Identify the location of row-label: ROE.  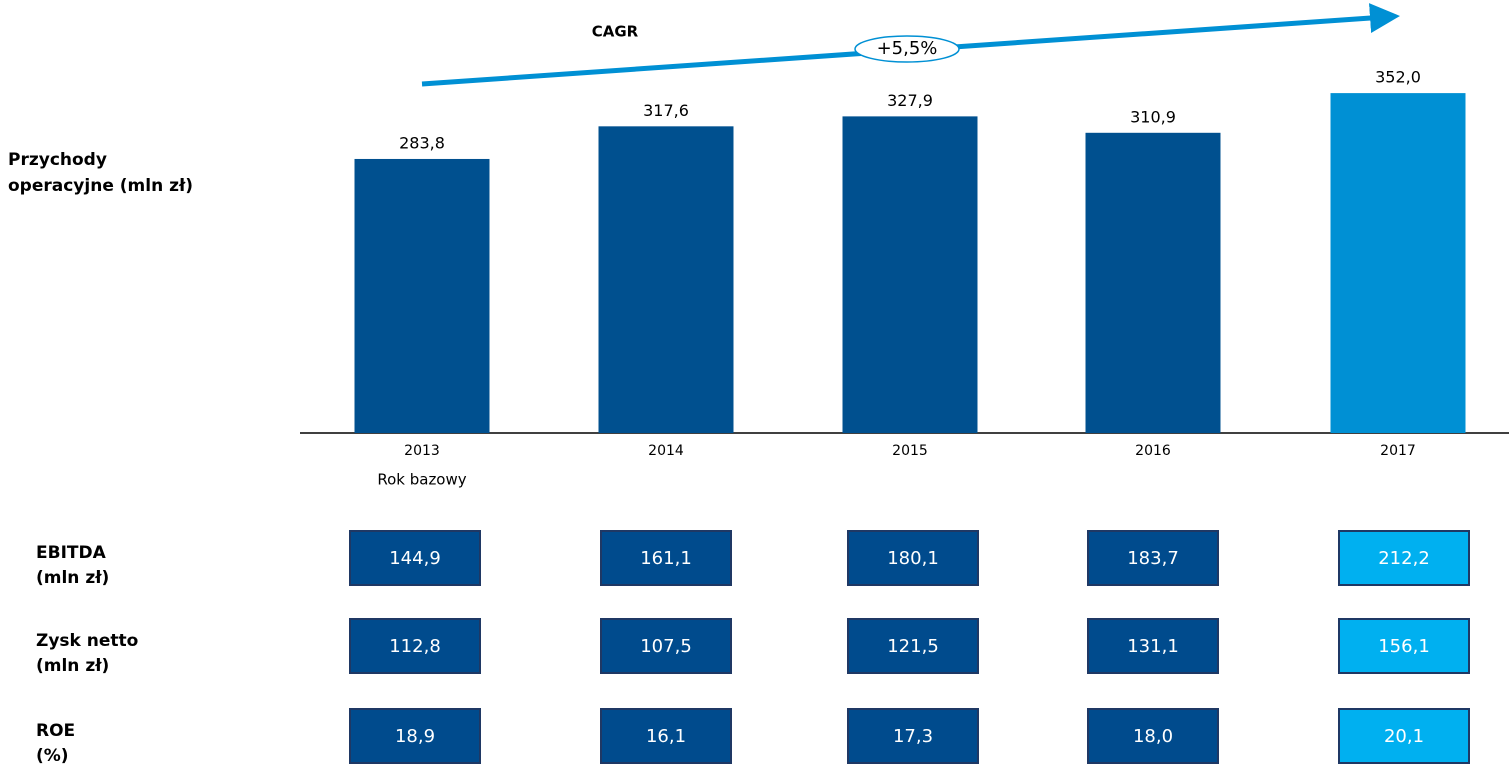
(55, 731).